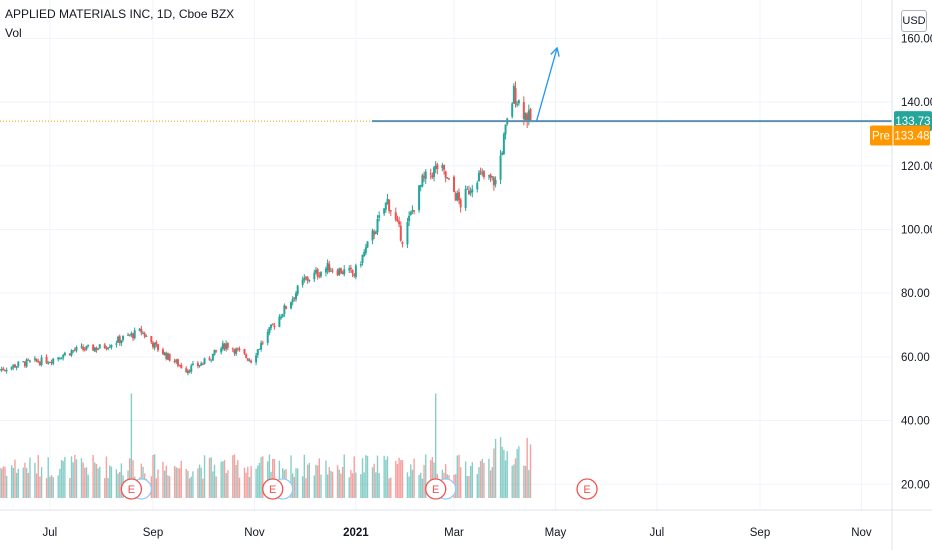 The image size is (932, 550). I want to click on price-badges: 133.73 Pre 133.48, so click(901, 128).